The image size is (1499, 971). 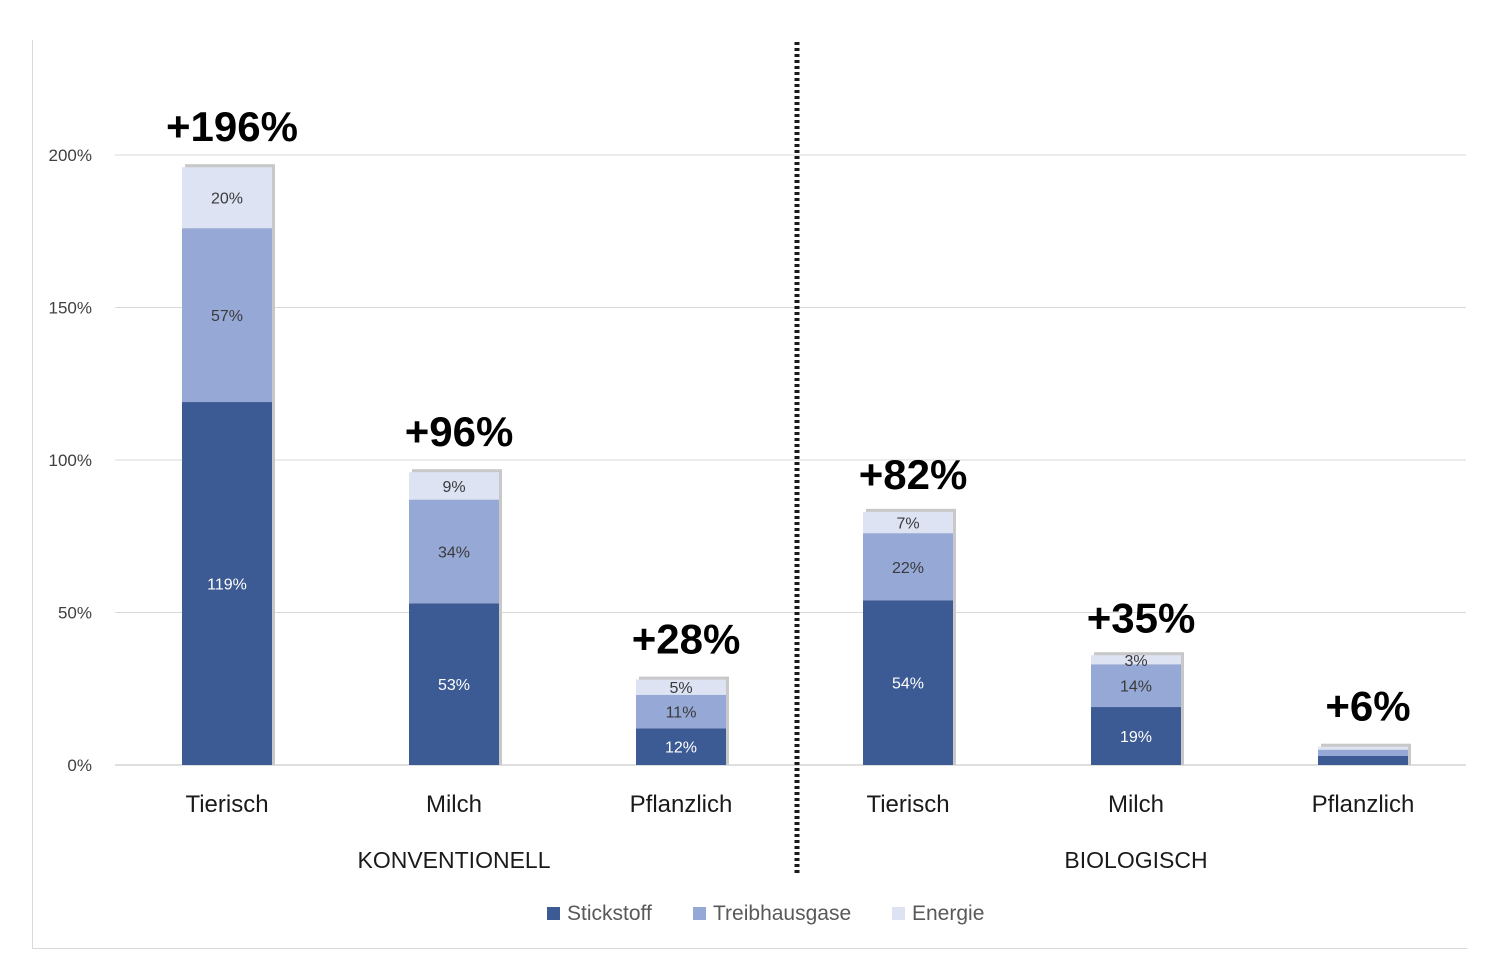 I want to click on bar-segment-label: 7%, so click(x=907, y=524).